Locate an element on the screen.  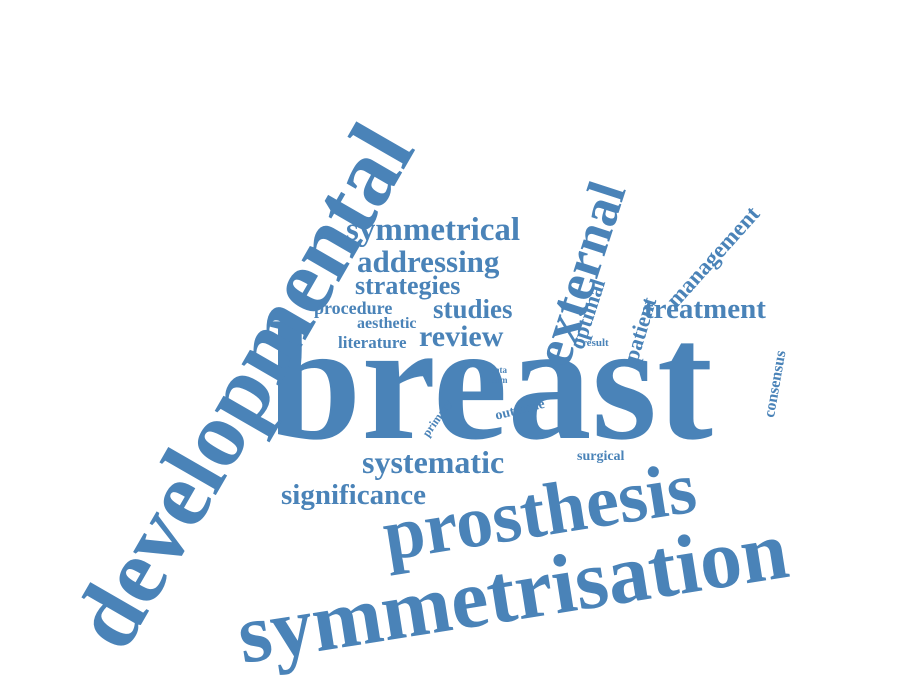
word-significance: significance is located at coordinates (353, 495).